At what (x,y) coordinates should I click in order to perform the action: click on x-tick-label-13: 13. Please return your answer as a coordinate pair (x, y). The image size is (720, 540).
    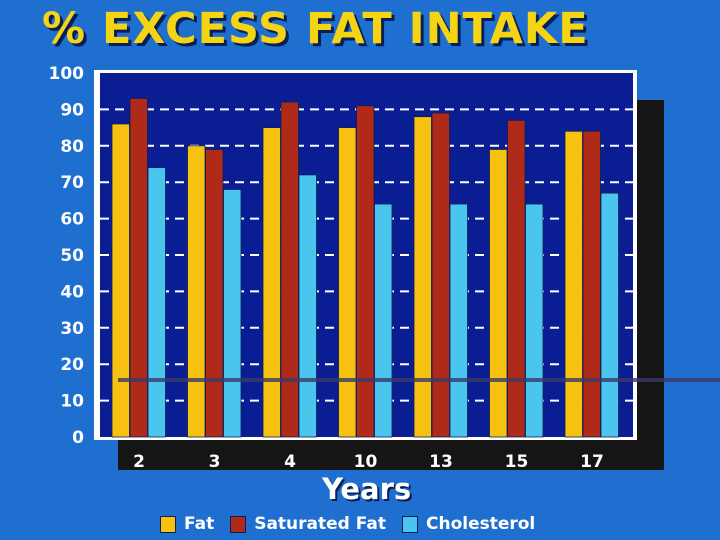
    Looking at the image, I should click on (441, 462).